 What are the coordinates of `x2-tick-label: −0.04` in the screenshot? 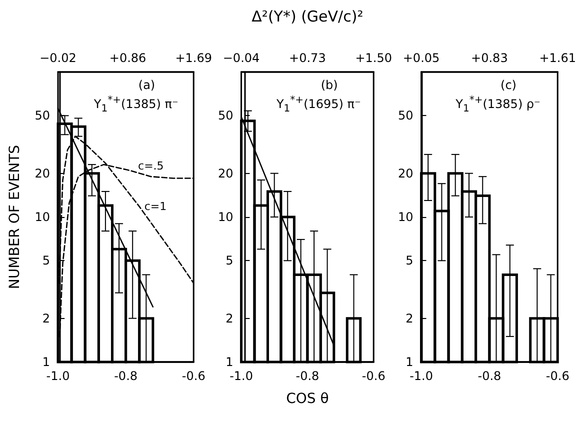 It's located at (241, 58).